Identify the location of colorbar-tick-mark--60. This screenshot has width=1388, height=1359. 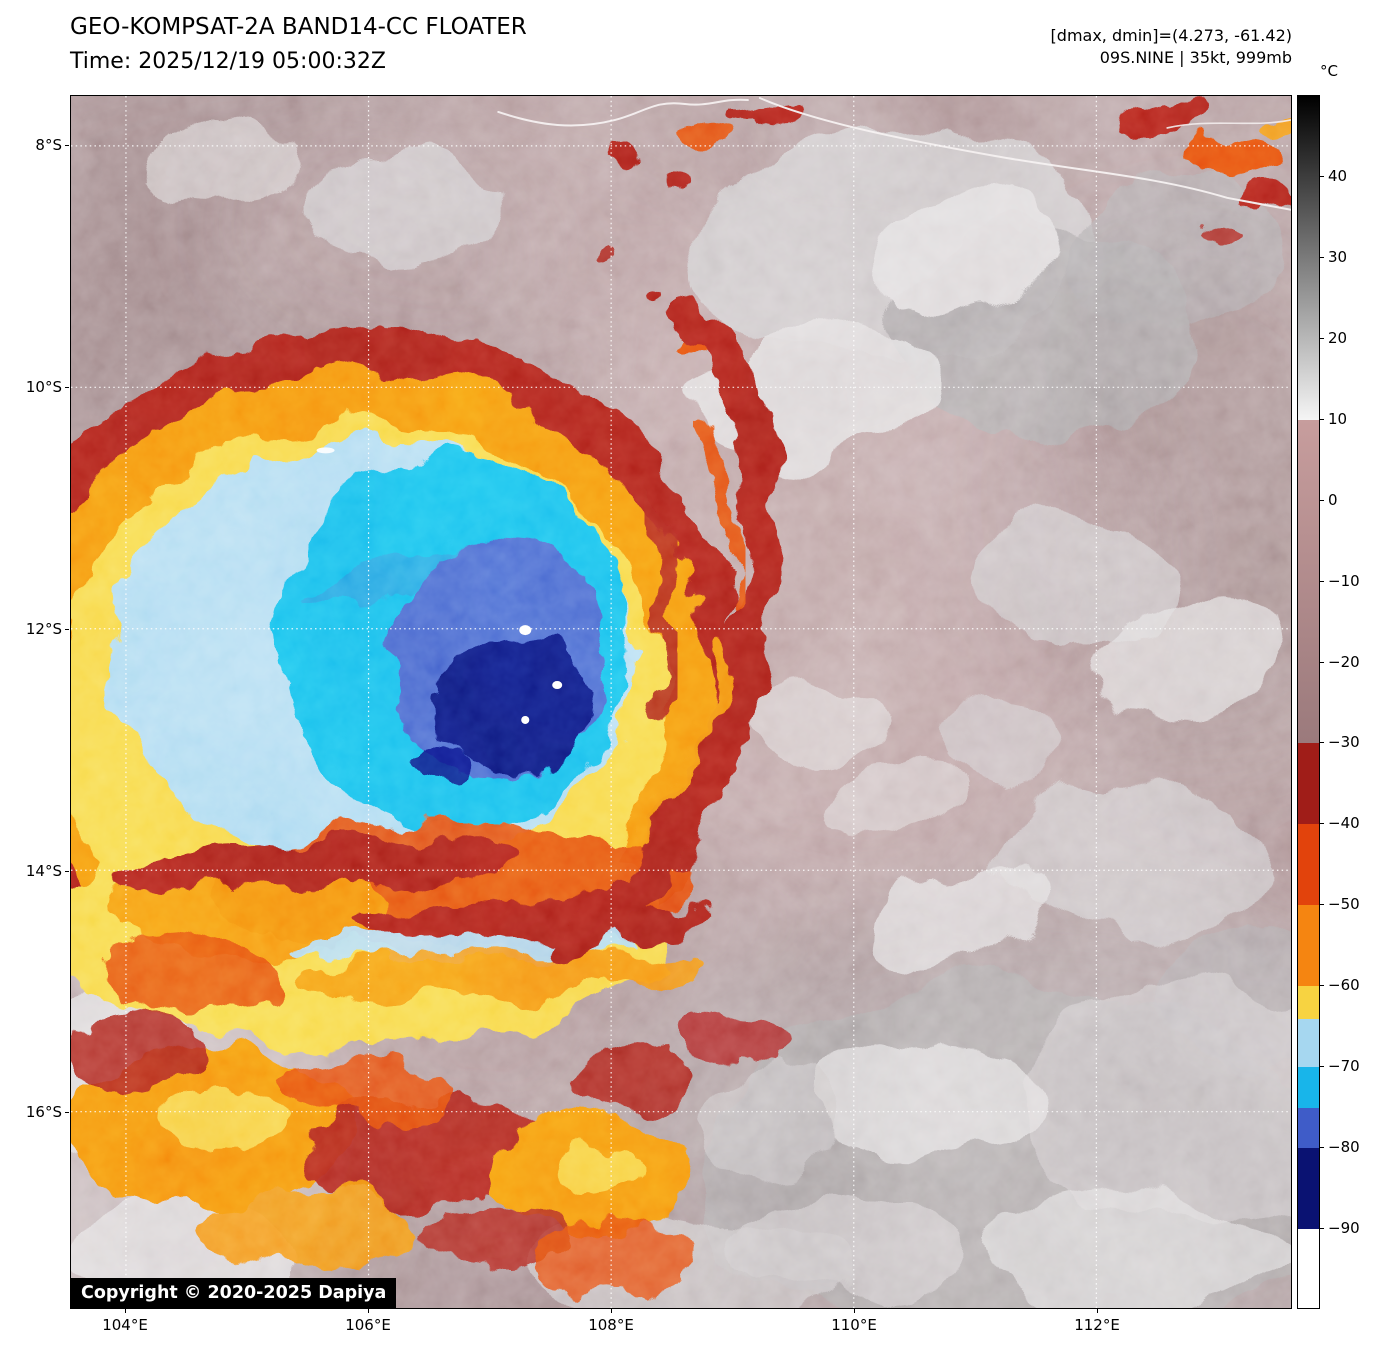
(1322, 986).